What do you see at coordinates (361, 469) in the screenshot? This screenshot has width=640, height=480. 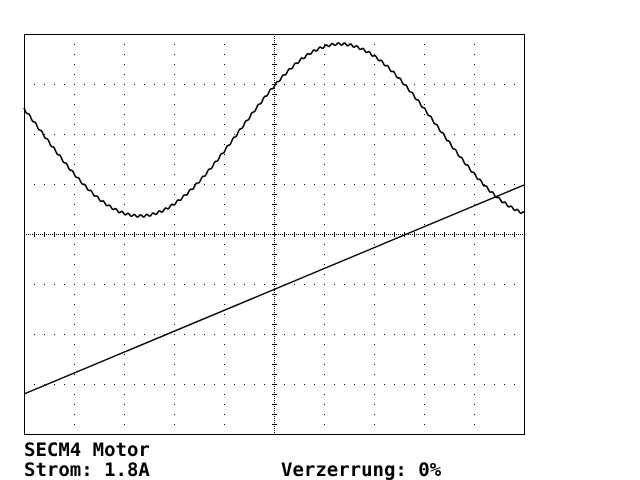 I see `distortion-reading: Verzerrung: 0%` at bounding box center [361, 469].